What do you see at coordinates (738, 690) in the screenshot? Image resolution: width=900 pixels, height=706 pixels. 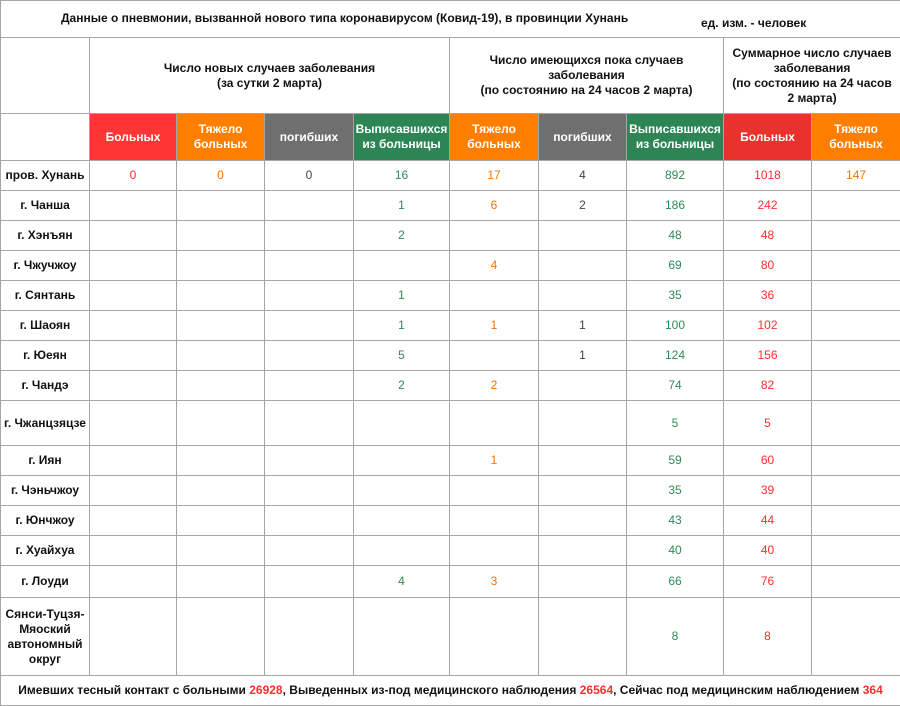 I see `footer-text: , Сейчас под медицинским наблюдением` at bounding box center [738, 690].